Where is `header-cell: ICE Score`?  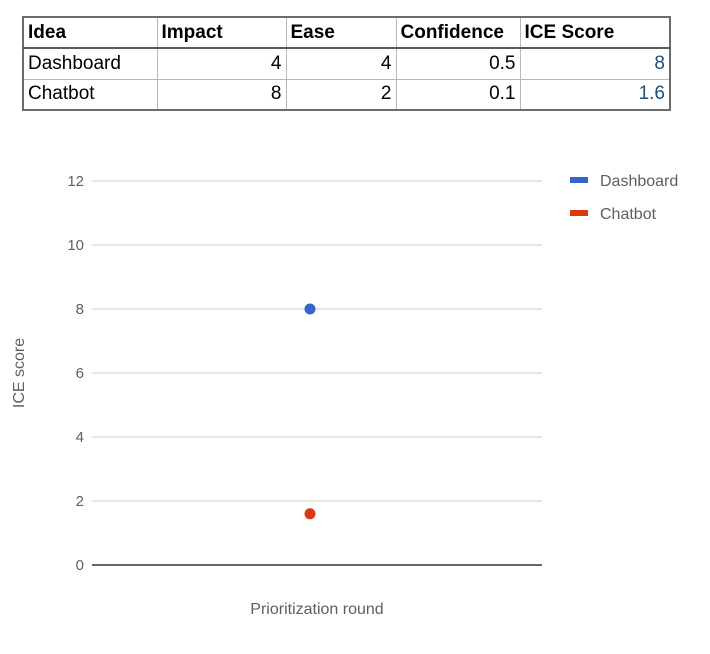 header-cell: ICE Score is located at coordinates (595, 32).